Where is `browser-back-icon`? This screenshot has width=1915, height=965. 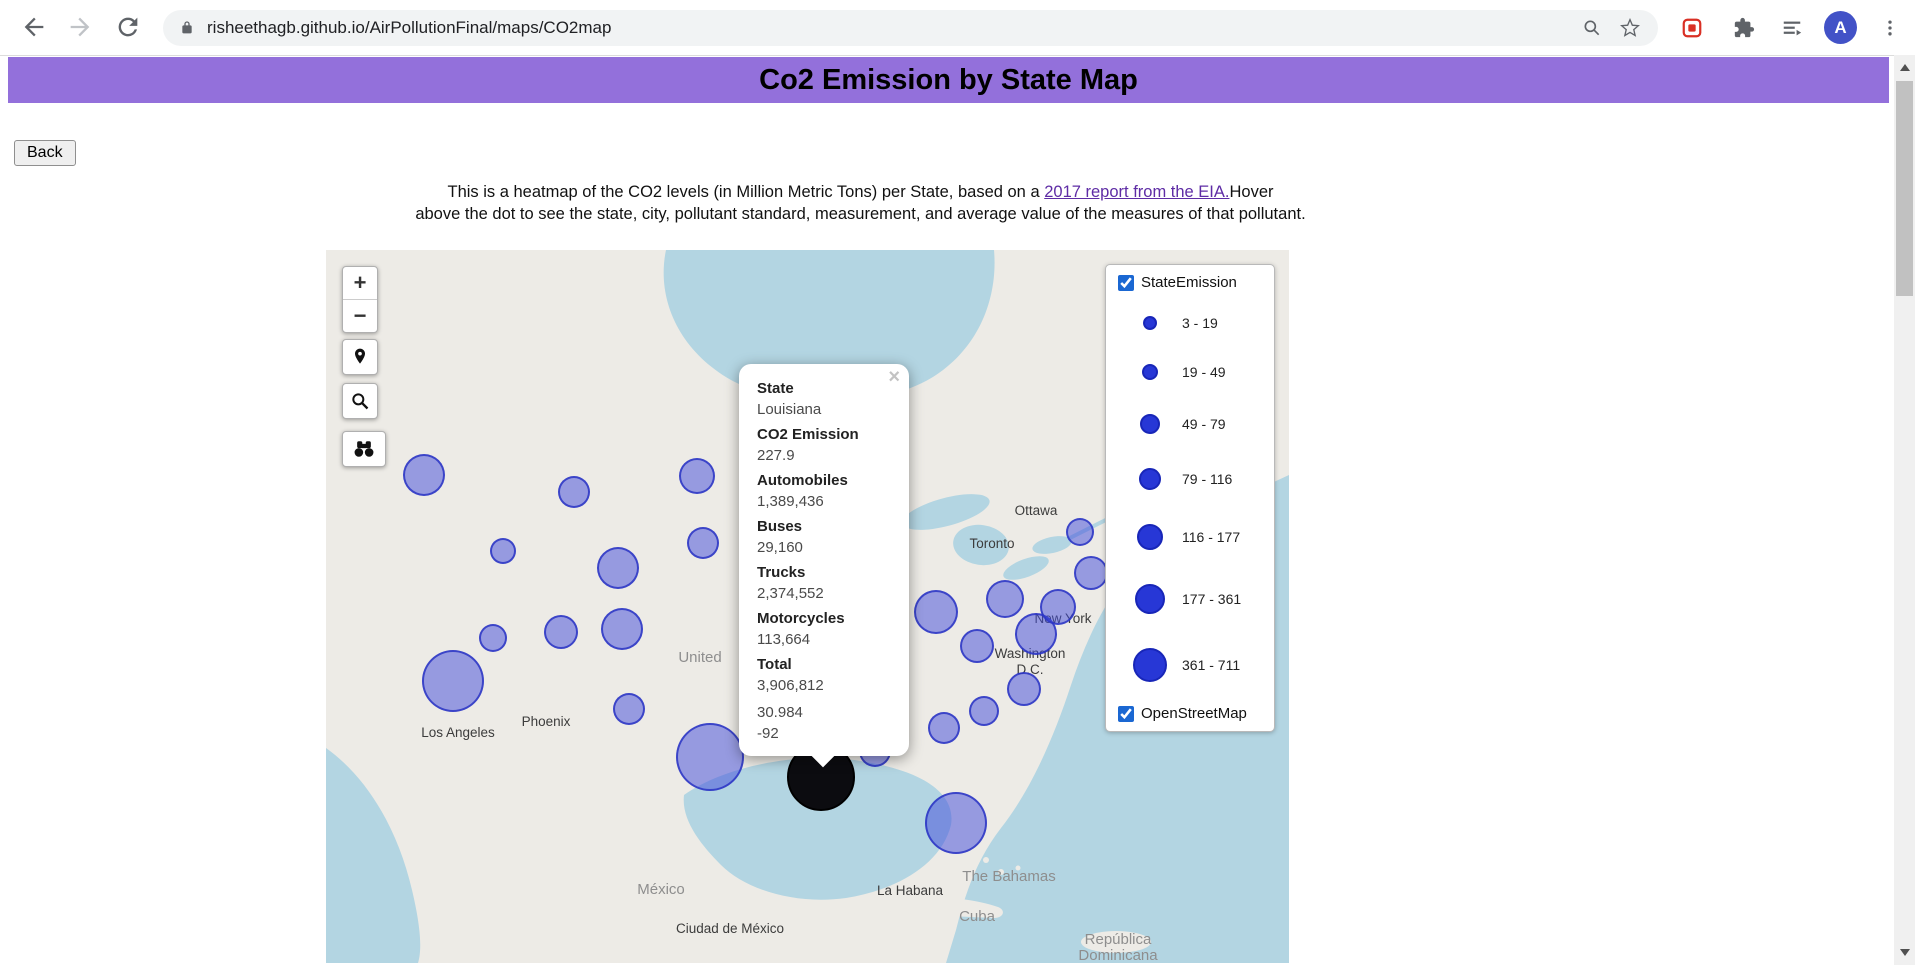
browser-back-icon is located at coordinates (34, 27).